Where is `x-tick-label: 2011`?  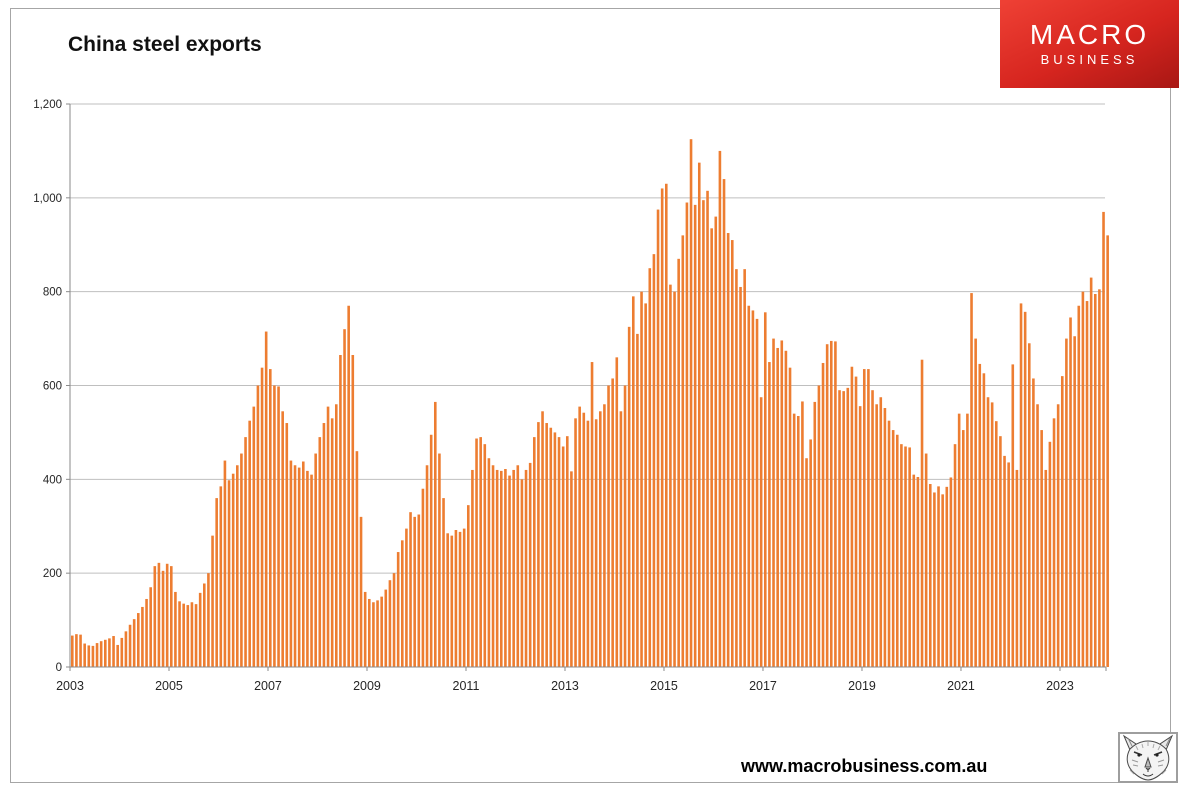 x-tick-label: 2011 is located at coordinates (466, 686).